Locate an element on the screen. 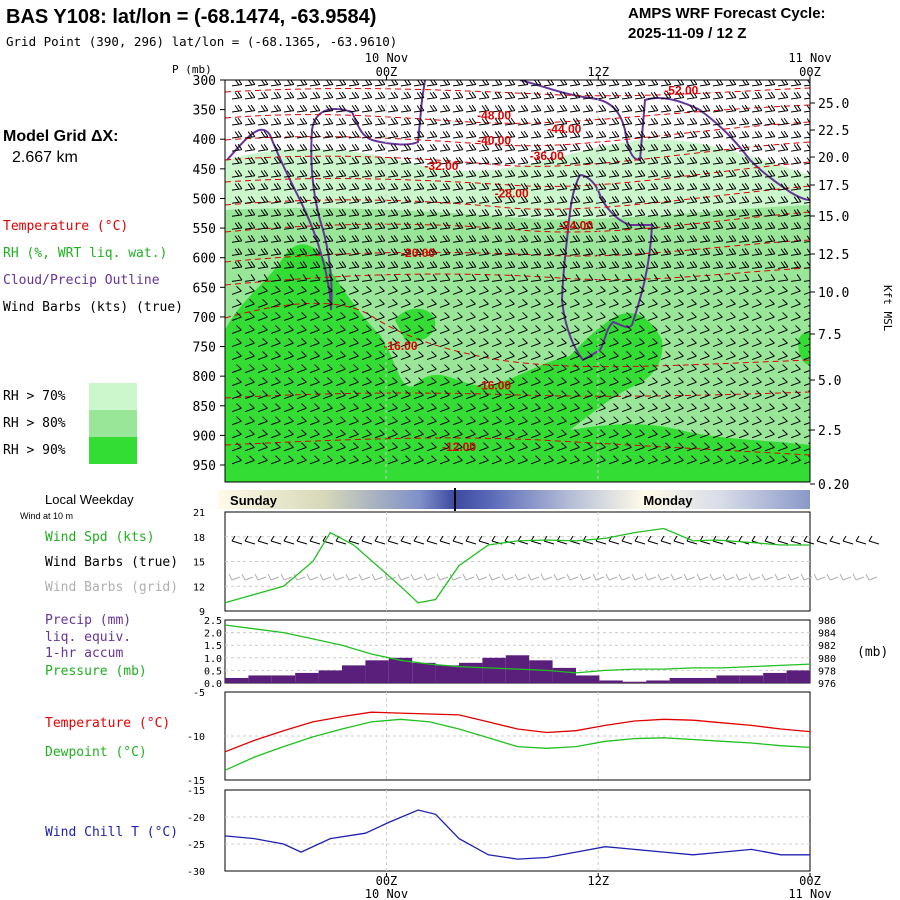 The image size is (900, 900). surface-wind-barb-flag is located at coordinates (272, 538).